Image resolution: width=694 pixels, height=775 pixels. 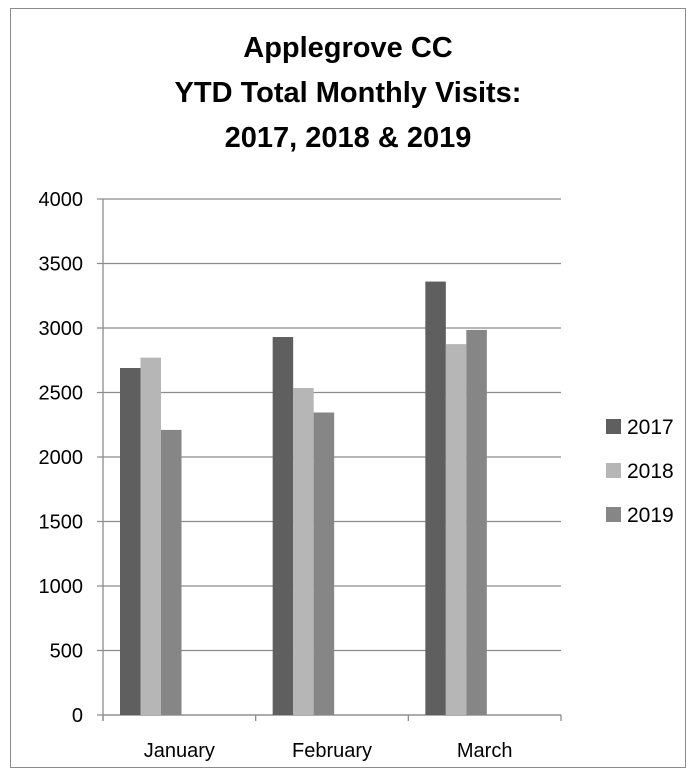 What do you see at coordinates (348, 138) in the screenshot?
I see `chart-title-line-3: 2017, 2018 & 2019` at bounding box center [348, 138].